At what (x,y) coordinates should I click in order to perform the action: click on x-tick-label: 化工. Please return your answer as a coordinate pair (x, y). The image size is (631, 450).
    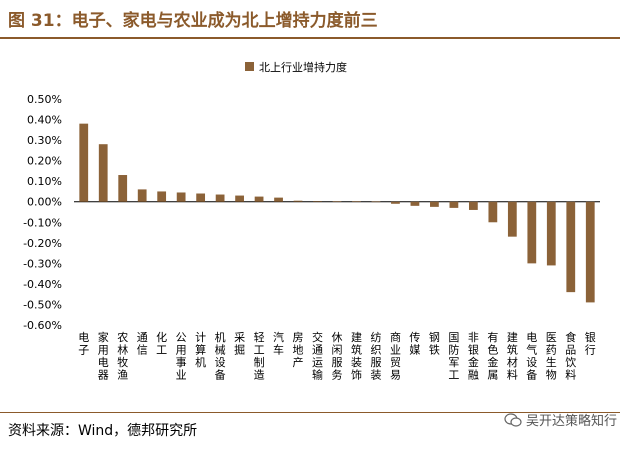
    Looking at the image, I should click on (161, 343).